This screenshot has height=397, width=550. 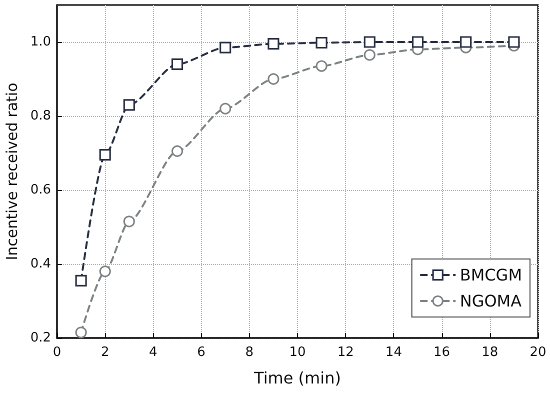 I want to click on x-tick-label: 8, so click(x=249, y=352).